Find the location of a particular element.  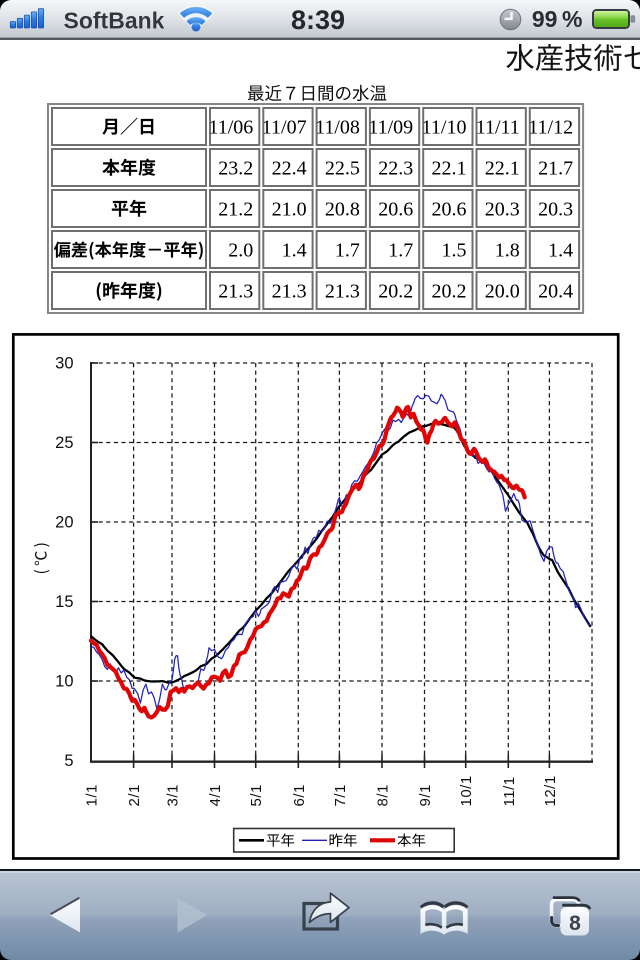

svg-text: 7/1 is located at coordinates (340, 795).